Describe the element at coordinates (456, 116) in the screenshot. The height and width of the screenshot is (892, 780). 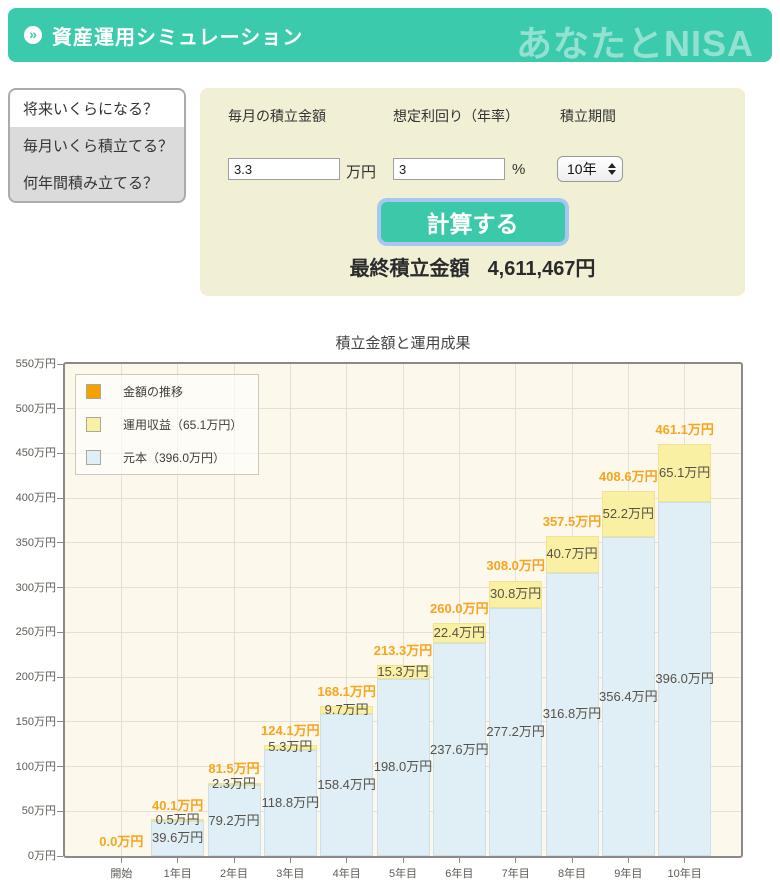
I see `rate-label: 想定利回り（年率）` at that location.